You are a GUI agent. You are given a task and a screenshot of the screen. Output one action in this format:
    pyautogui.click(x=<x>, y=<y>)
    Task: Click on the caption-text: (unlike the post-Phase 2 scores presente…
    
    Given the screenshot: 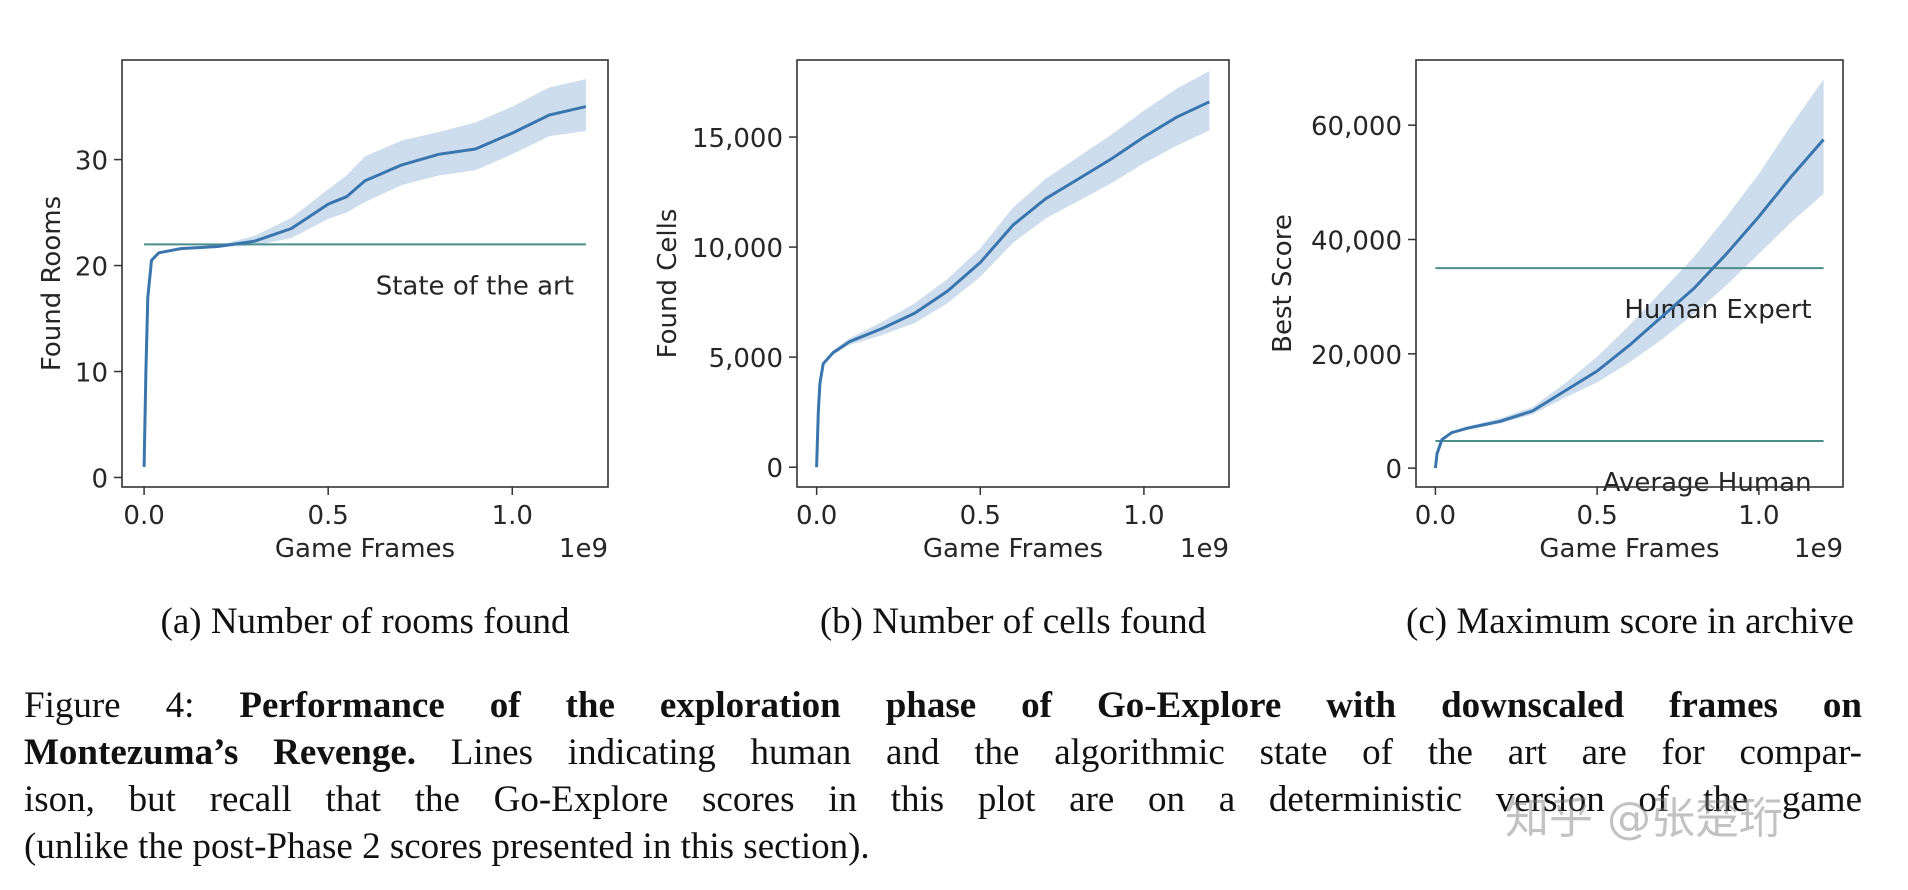 What is the action you would take?
    pyautogui.click(x=447, y=846)
    